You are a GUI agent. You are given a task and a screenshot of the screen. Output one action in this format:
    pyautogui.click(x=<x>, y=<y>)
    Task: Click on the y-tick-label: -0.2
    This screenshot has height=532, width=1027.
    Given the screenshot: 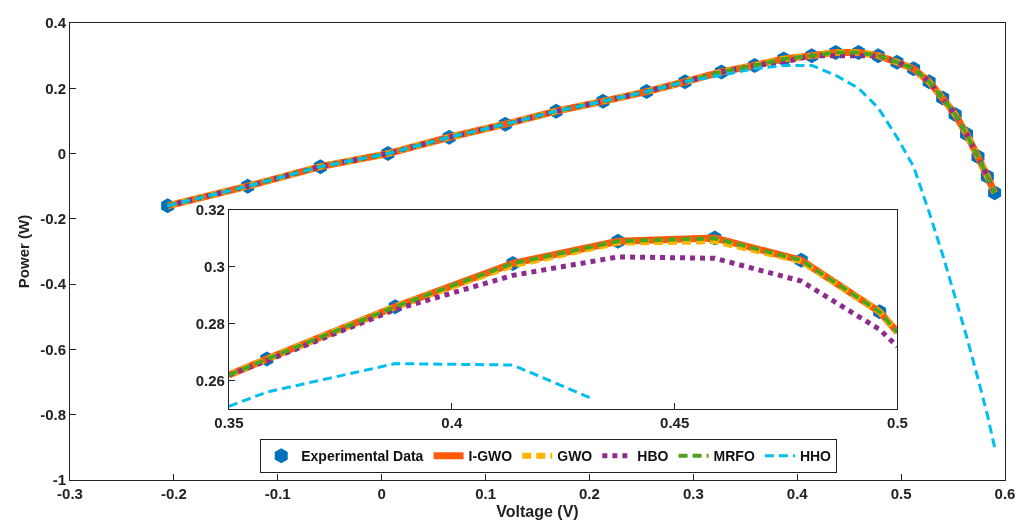 What is the action you would take?
    pyautogui.click(x=53, y=219)
    